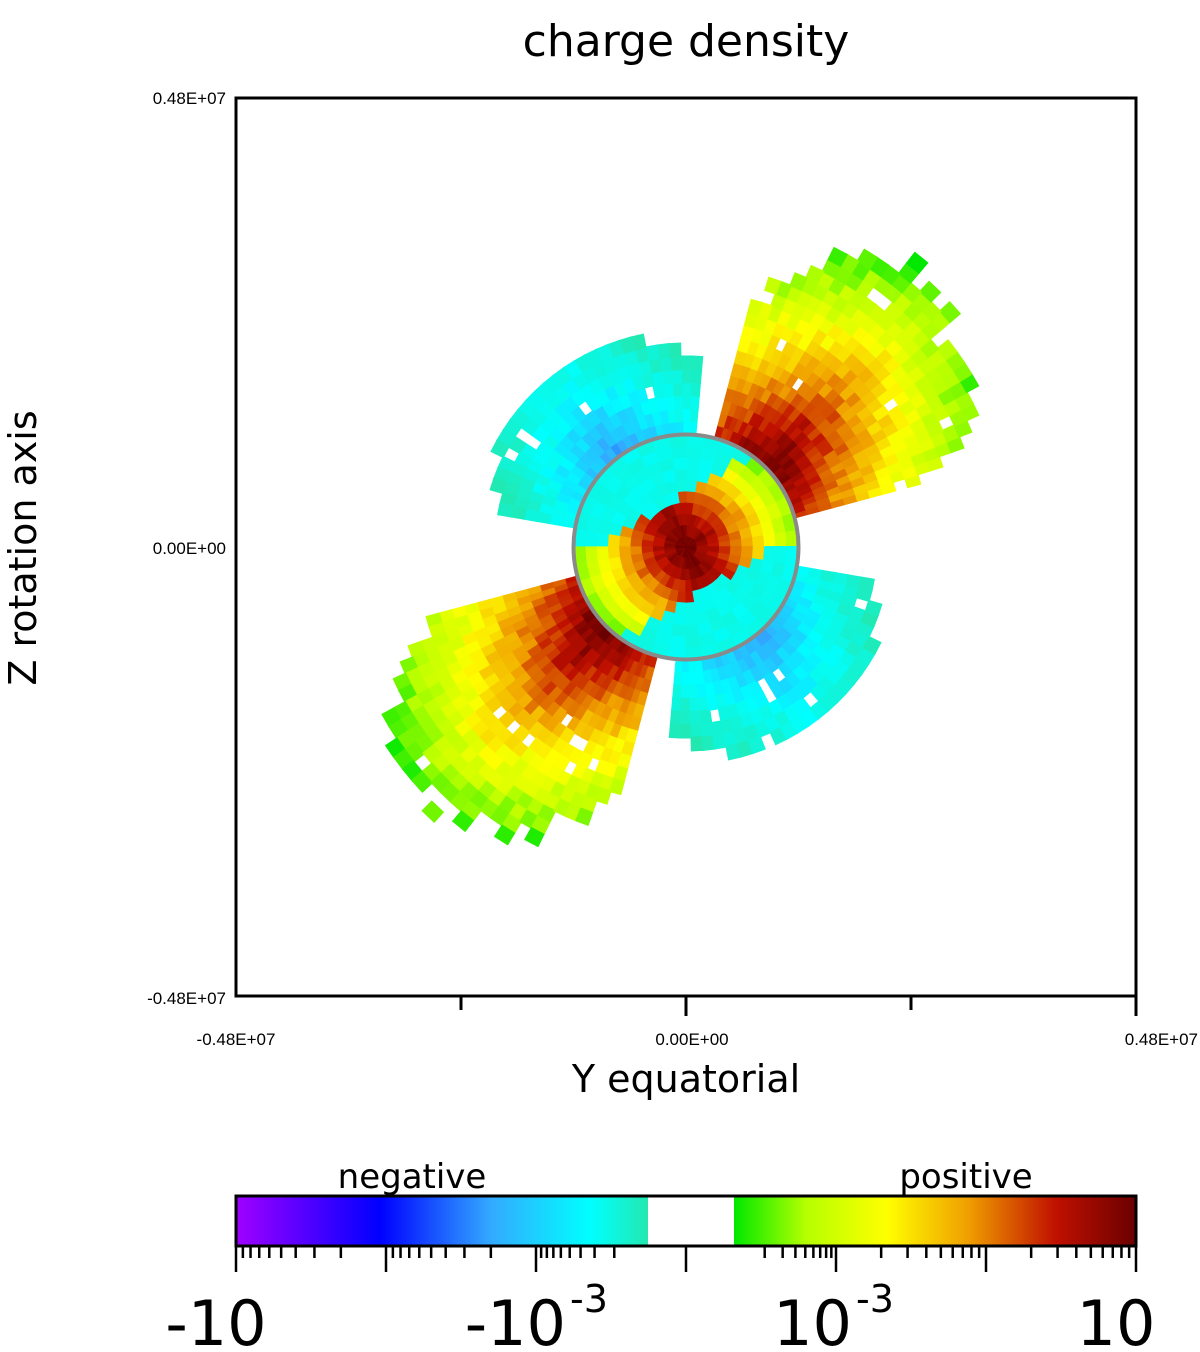  What do you see at coordinates (189, 98) in the screenshot?
I see `y-tick-label: 0.48E+07` at bounding box center [189, 98].